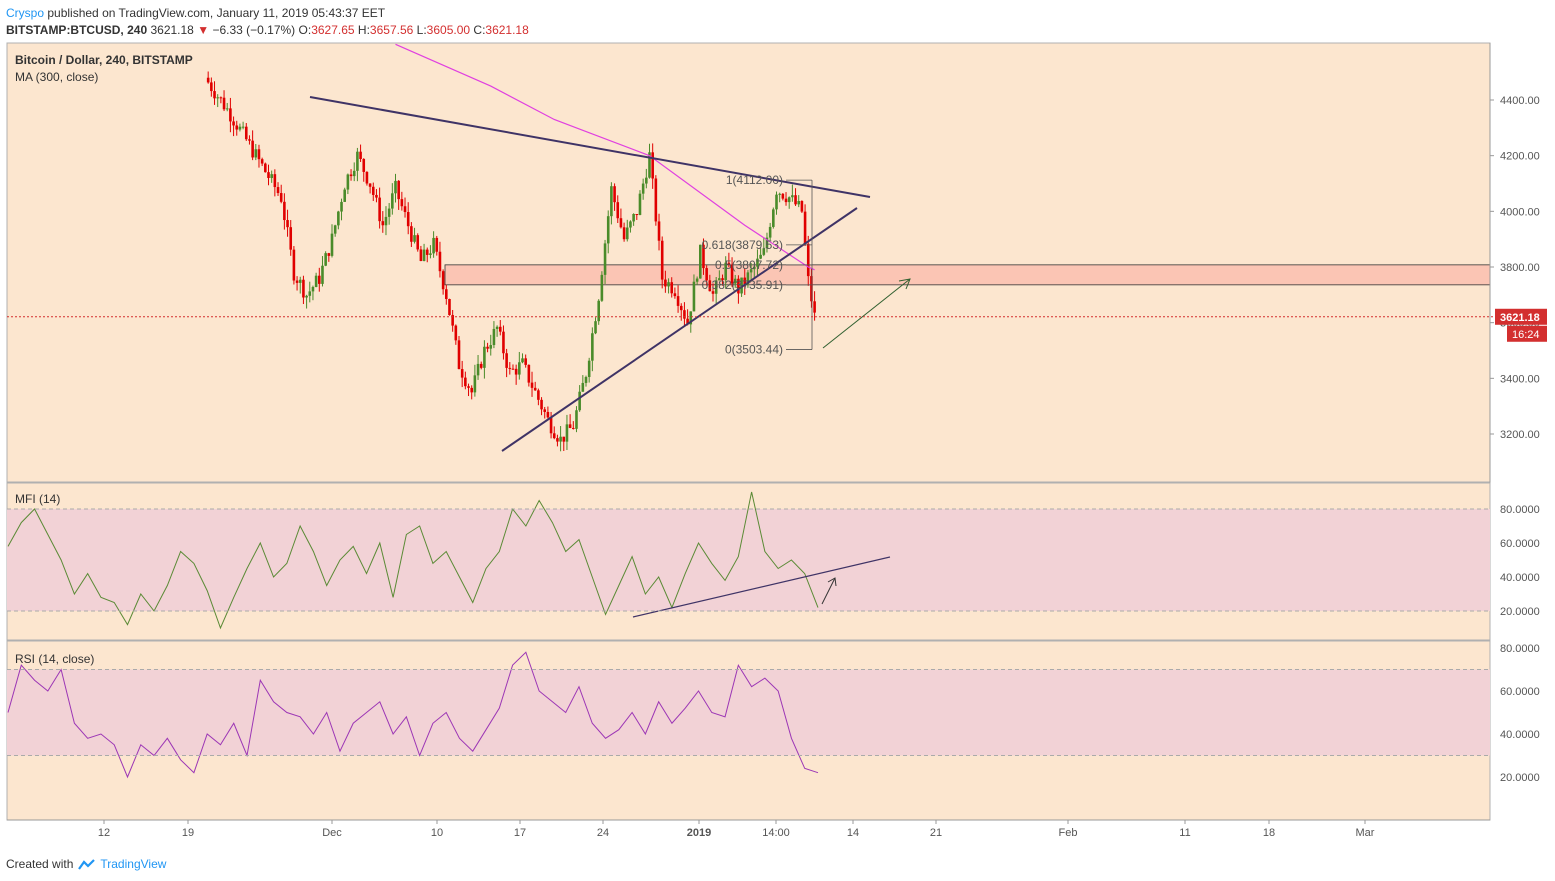 The height and width of the screenshot is (881, 1555). What do you see at coordinates (679, 329) in the screenshot?
I see `lower-trendline` at bounding box center [679, 329].